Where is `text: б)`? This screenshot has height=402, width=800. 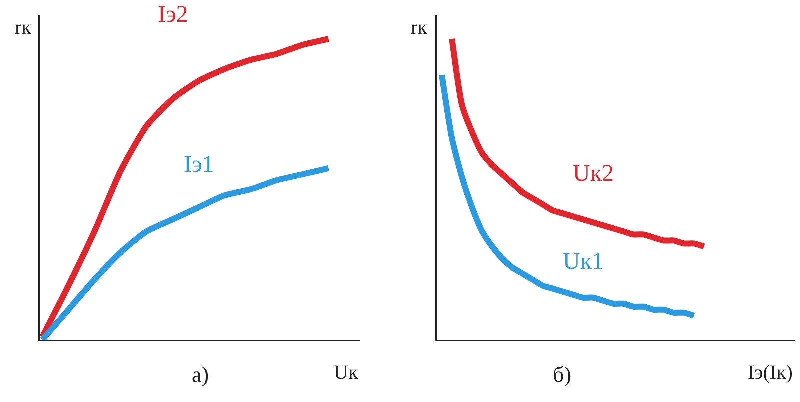 text: б) is located at coordinates (562, 374).